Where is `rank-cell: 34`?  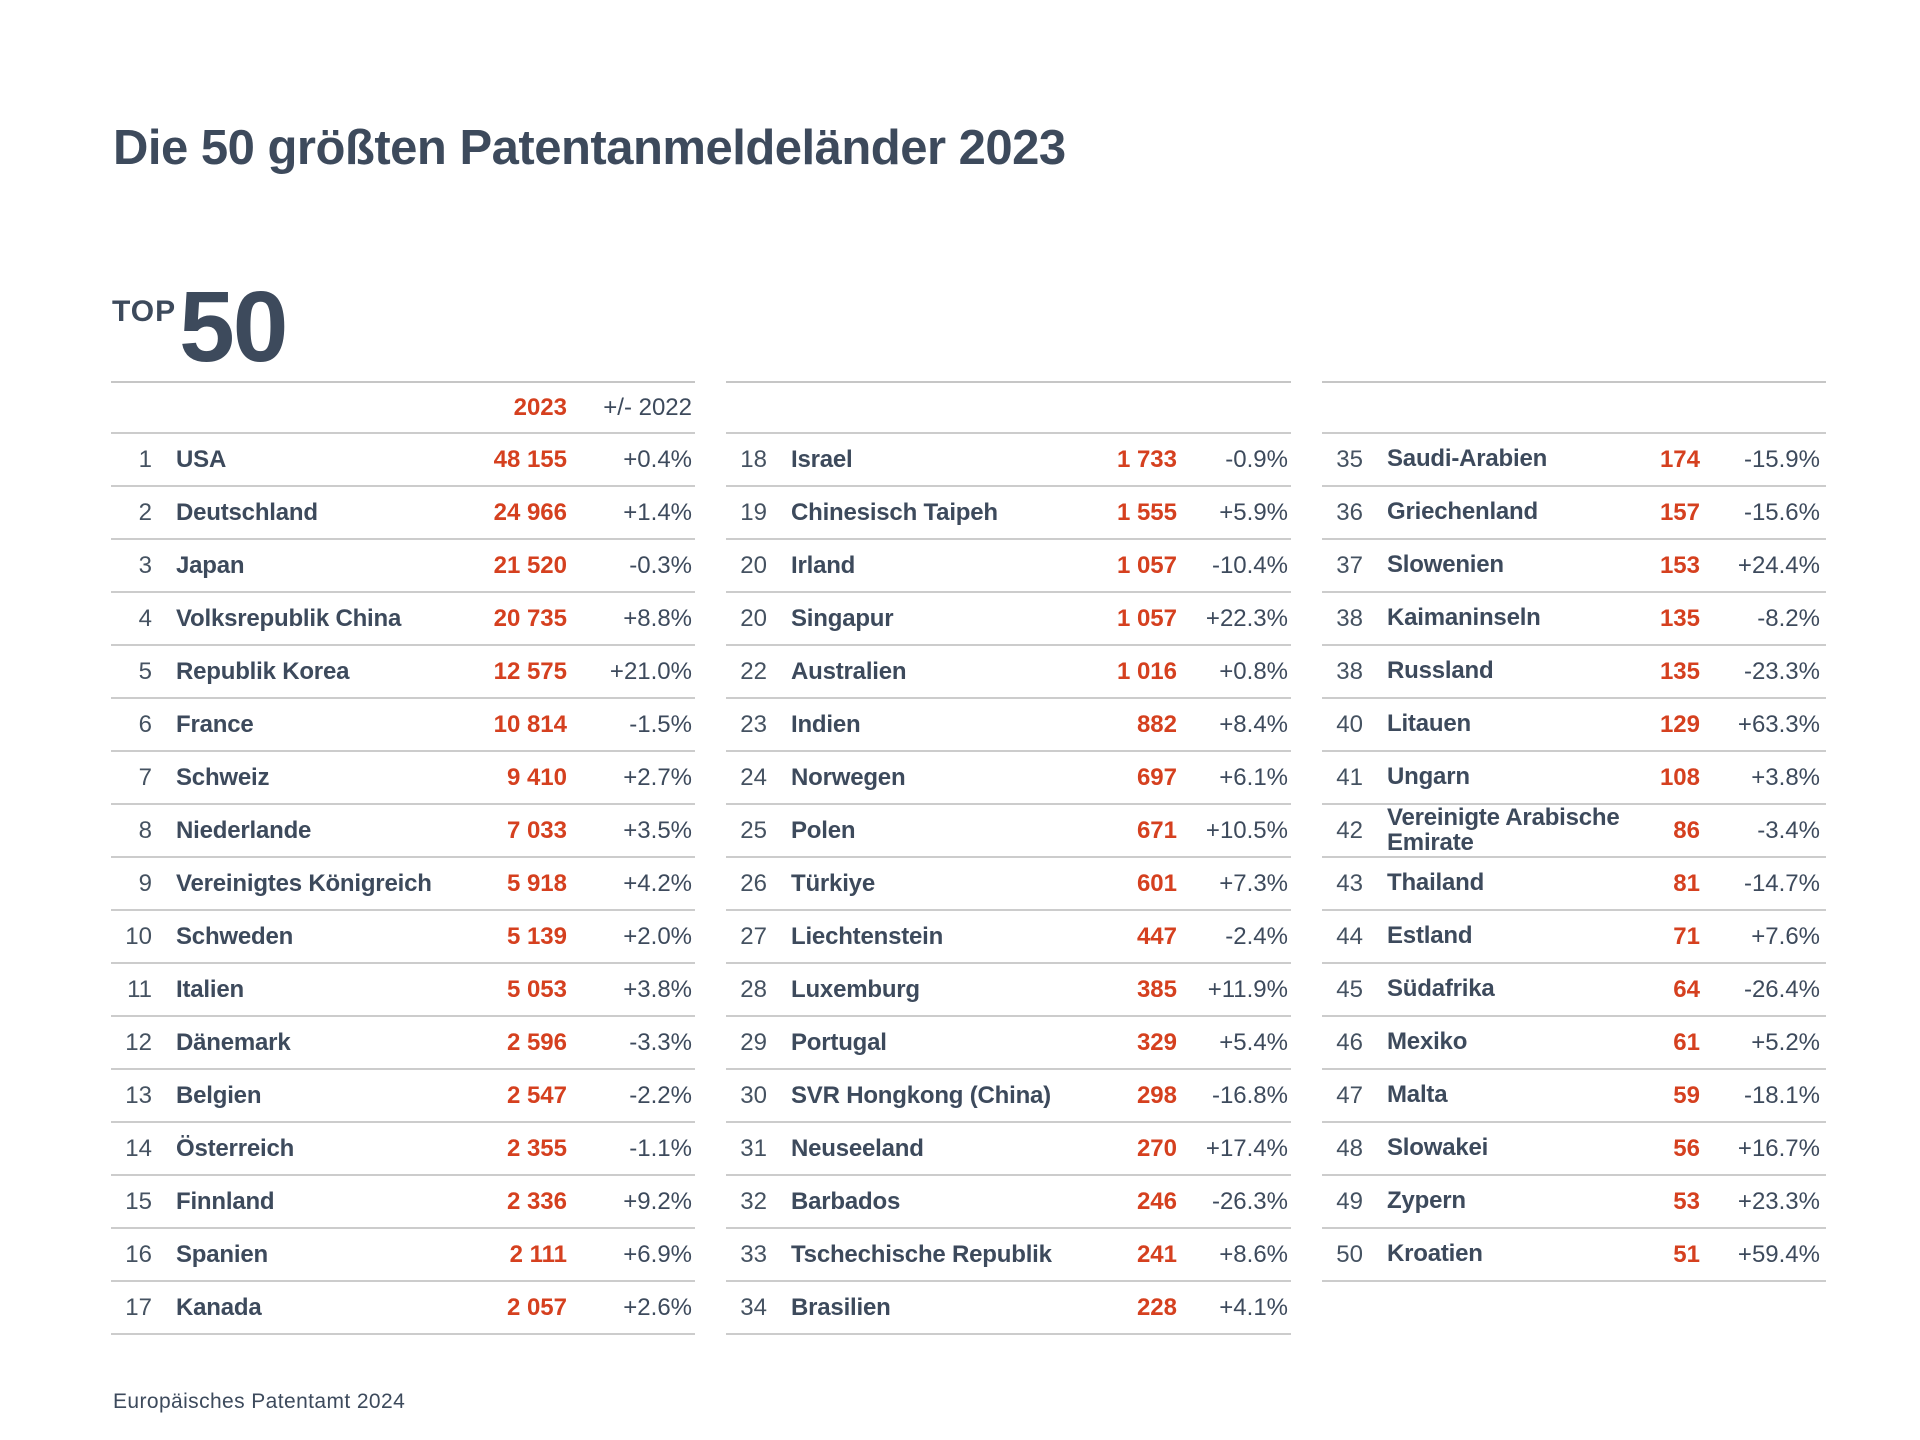 rank-cell: 34 is located at coordinates (753, 1307).